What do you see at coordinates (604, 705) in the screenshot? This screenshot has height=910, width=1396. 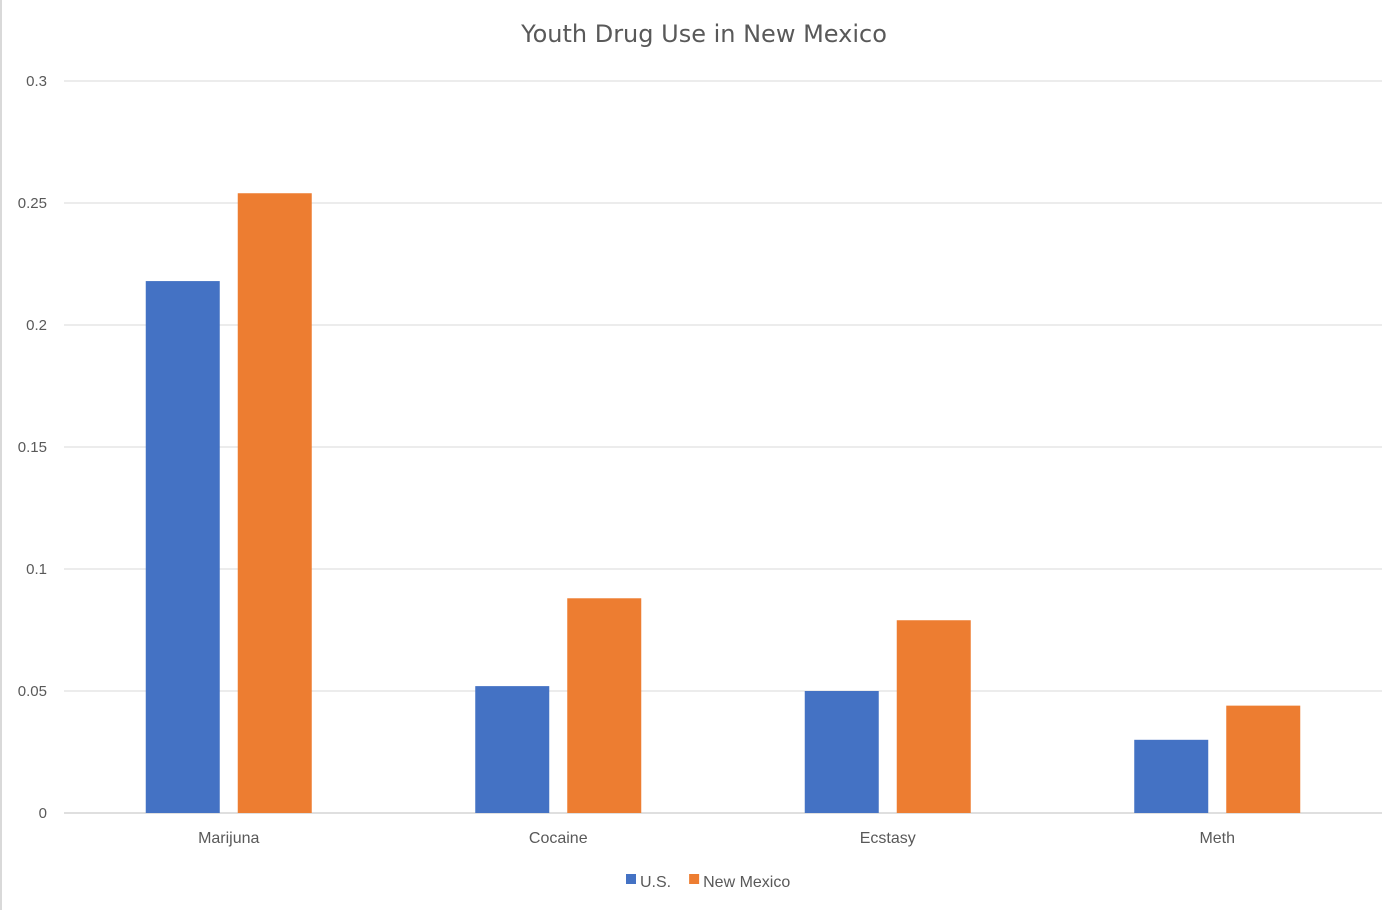 I see `bar-new-mexico-cocaine` at bounding box center [604, 705].